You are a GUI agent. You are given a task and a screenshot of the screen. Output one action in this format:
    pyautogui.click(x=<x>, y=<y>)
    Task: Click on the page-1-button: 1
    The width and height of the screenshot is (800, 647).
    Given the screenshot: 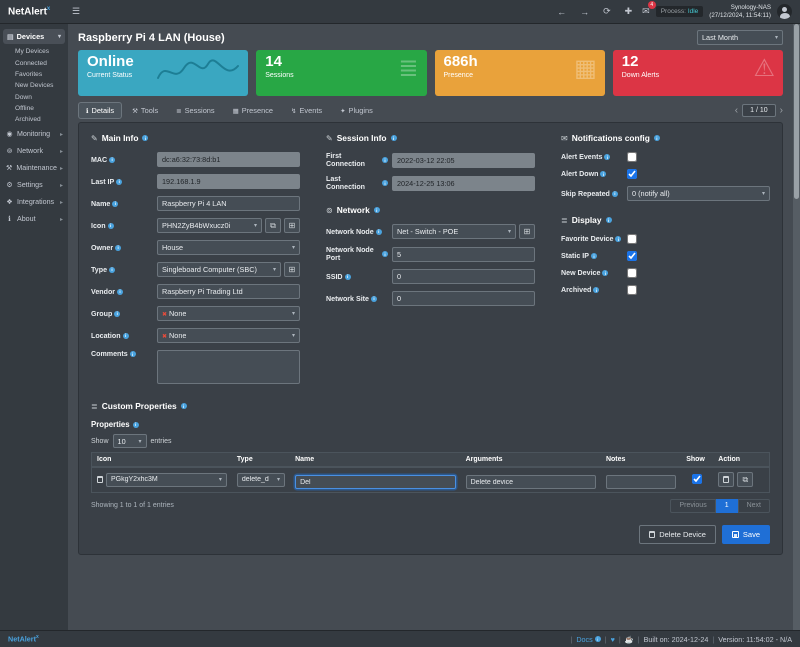 What is the action you would take?
    pyautogui.click(x=726, y=505)
    